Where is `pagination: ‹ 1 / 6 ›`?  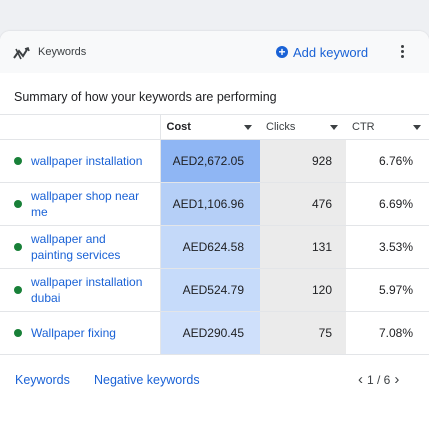 pagination: ‹ 1 / 6 › is located at coordinates (379, 379).